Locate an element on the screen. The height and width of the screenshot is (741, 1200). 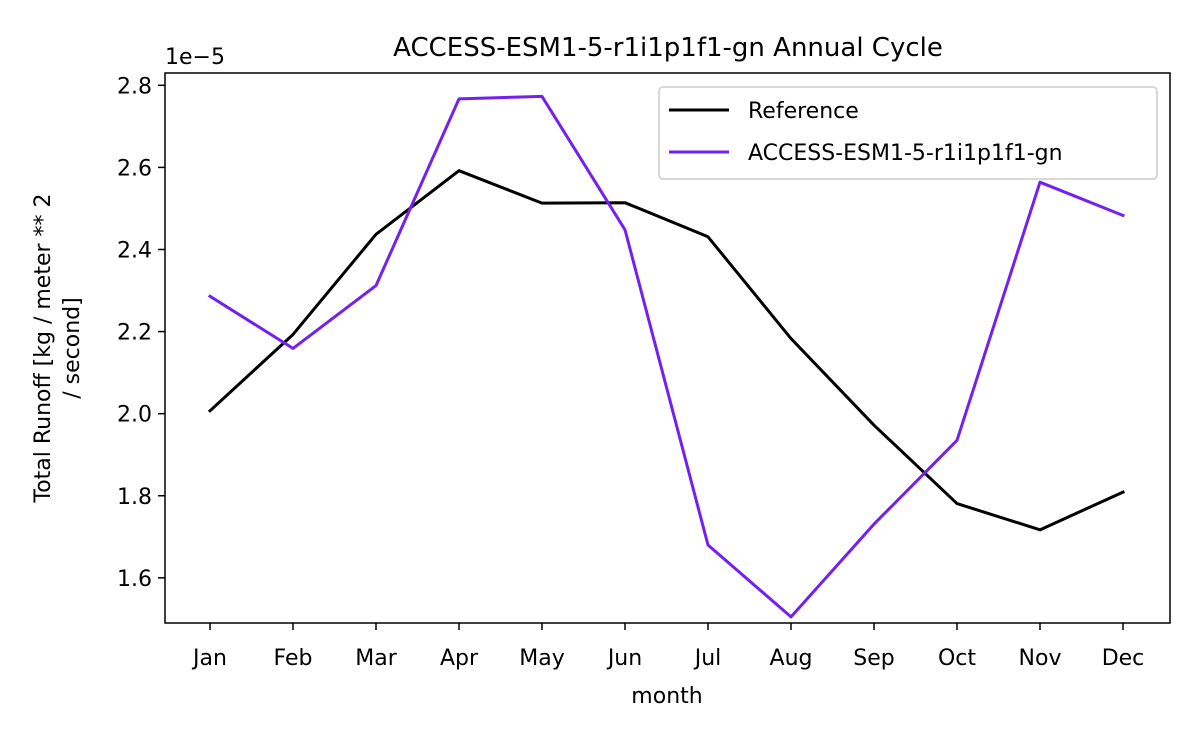
y-axis-title: Total Runoff [kg / meter ** 2 / second] is located at coordinates (58, 348).